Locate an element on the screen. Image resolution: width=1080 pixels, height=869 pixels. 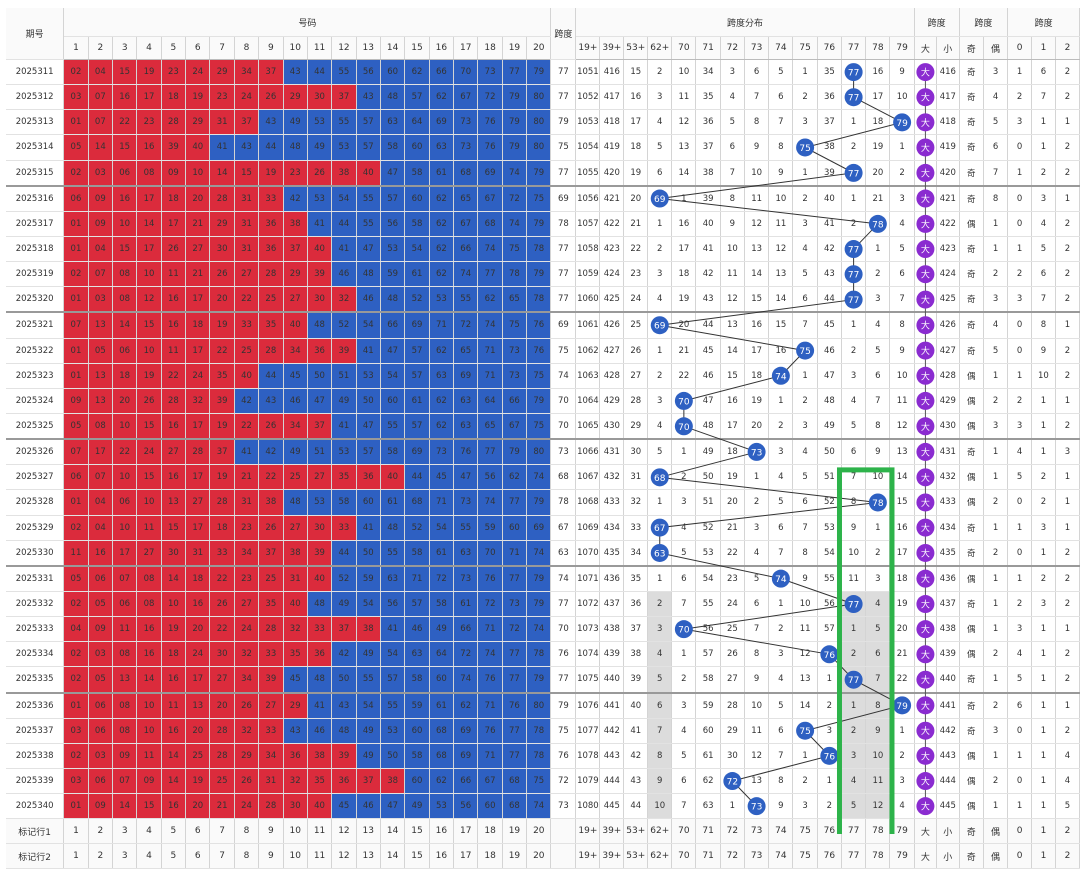
footer-mod3: 0 is located at coordinates (1019, 831).